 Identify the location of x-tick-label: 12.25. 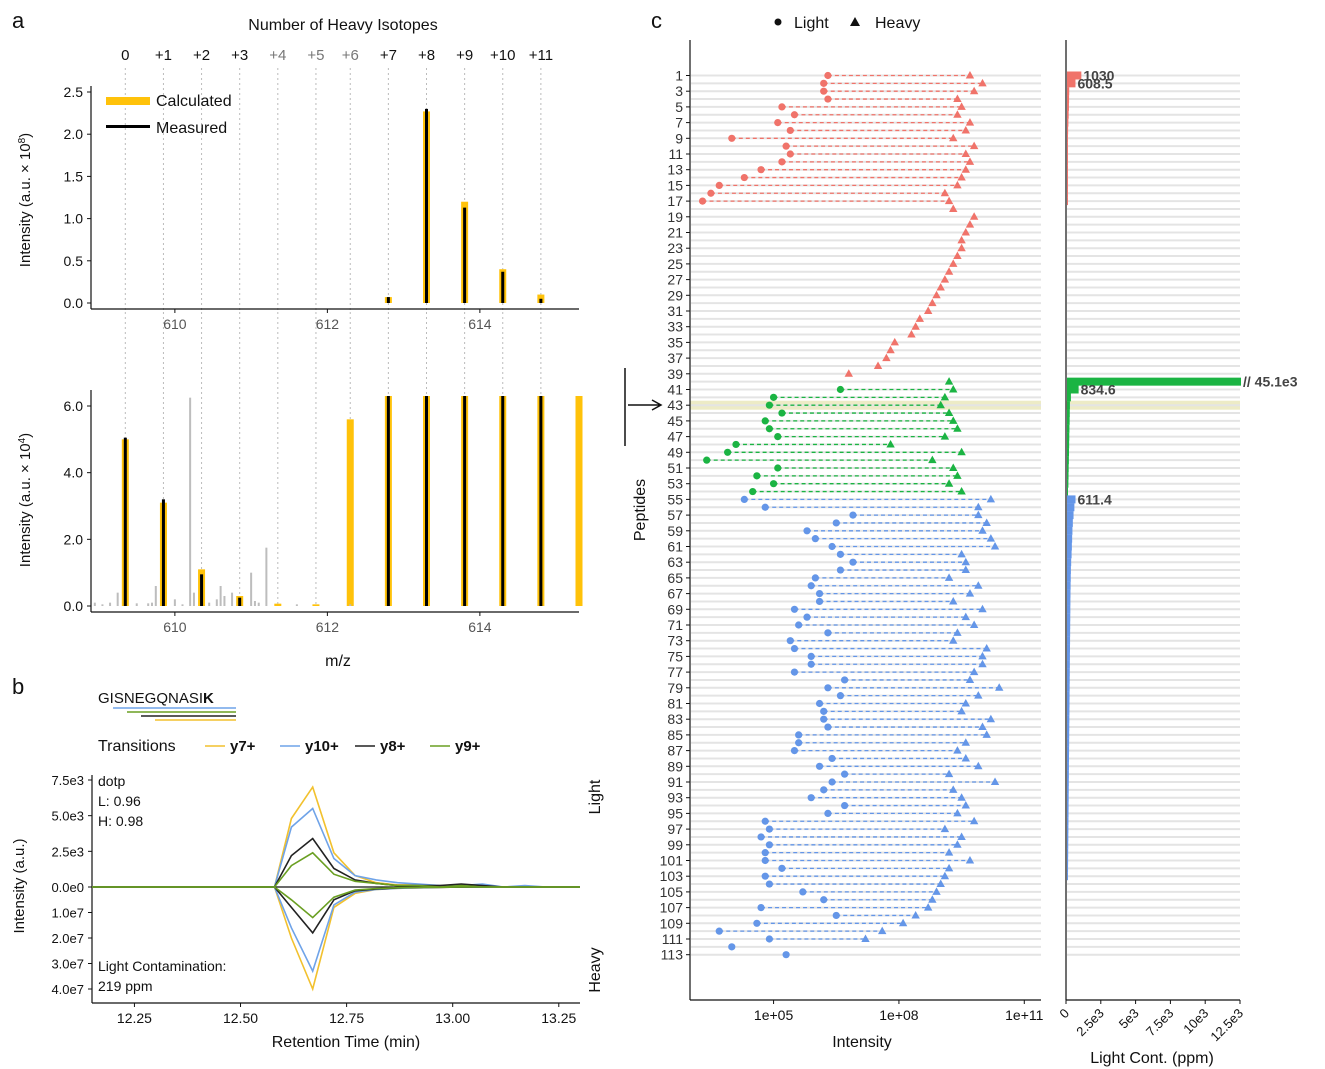
(134, 1018).